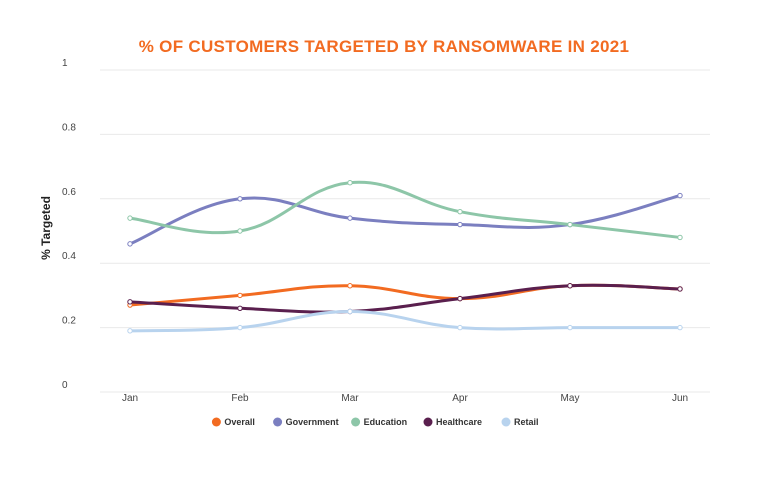 This screenshot has width=768, height=482. What do you see at coordinates (69, 224) in the screenshot?
I see `y-axis-ticks: 0 0.2 0.4 0.6 0.8 1` at bounding box center [69, 224].